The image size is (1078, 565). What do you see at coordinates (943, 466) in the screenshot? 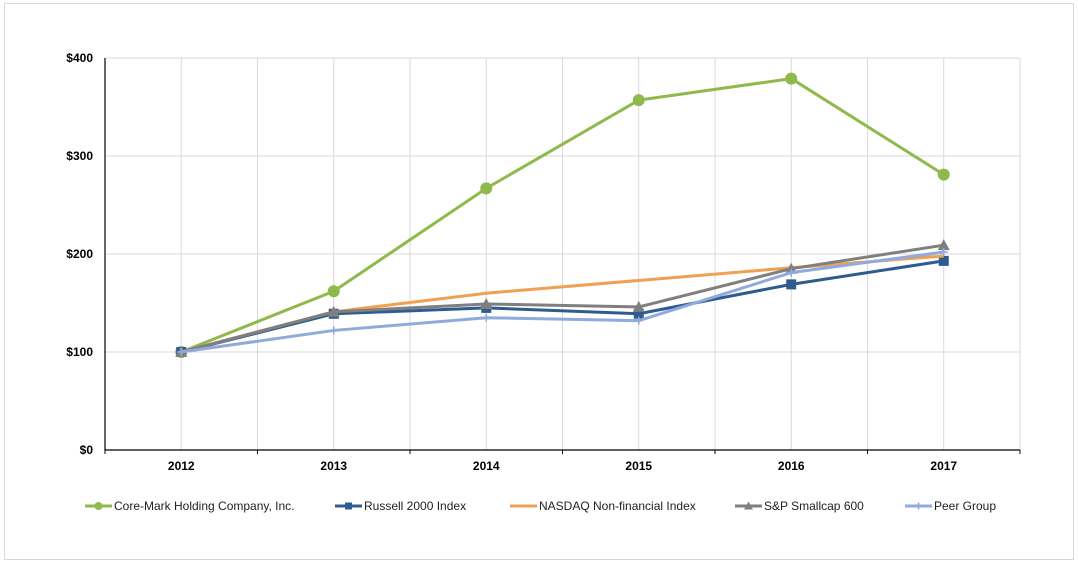
I see `x-tick-label: 2017` at bounding box center [943, 466].